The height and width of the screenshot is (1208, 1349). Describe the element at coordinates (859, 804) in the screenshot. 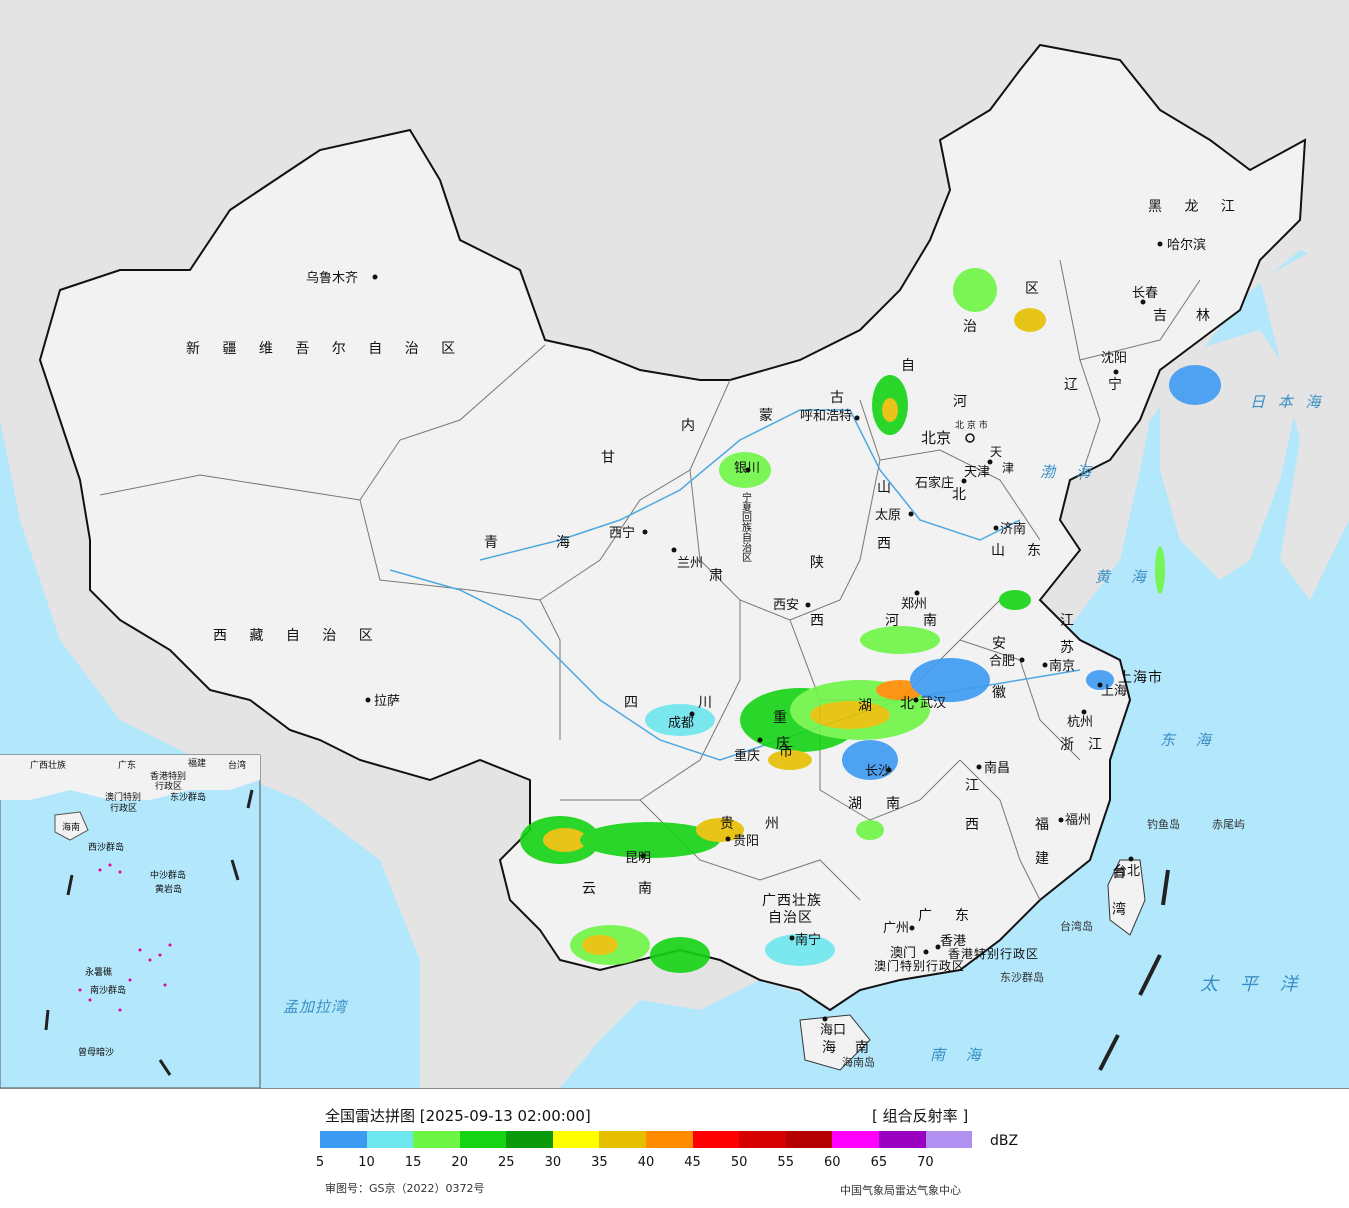

I see `region-hunan-1: 湖` at that location.